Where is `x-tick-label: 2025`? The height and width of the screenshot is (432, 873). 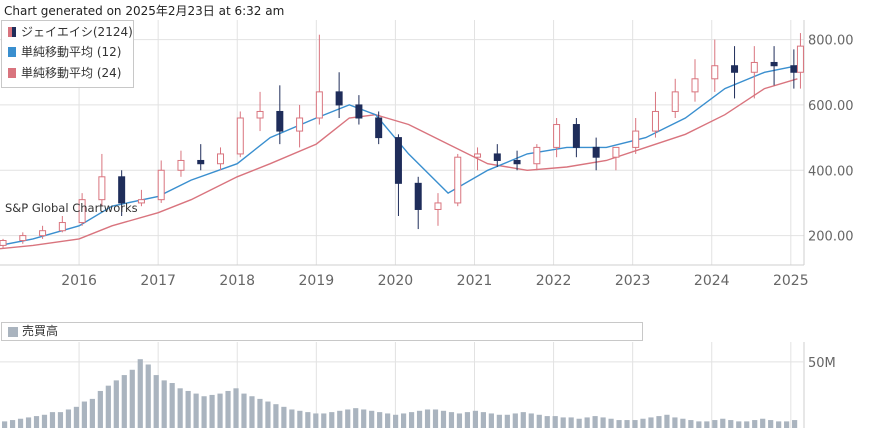
x-tick-label: 2025 is located at coordinates (791, 281).